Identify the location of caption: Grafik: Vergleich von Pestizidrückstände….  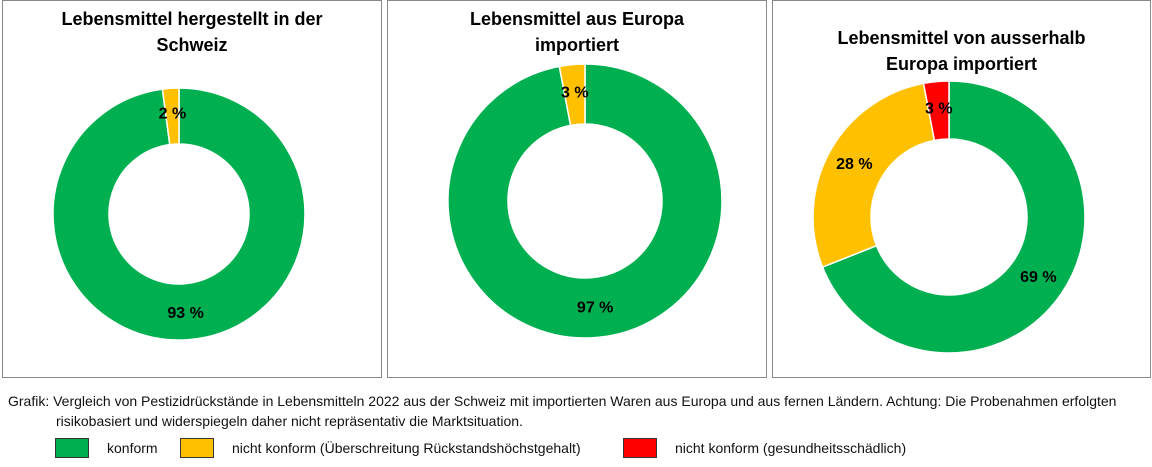
(562, 411).